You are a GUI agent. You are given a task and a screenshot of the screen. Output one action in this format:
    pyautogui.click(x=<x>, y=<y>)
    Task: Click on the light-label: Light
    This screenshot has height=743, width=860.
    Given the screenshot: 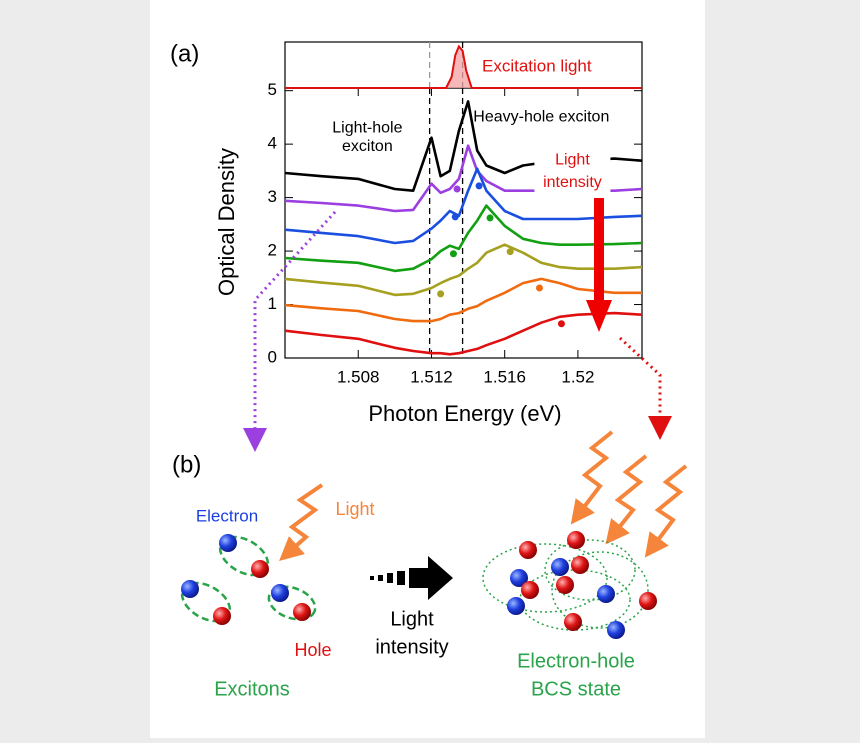 What is the action you would take?
    pyautogui.click(x=354, y=509)
    